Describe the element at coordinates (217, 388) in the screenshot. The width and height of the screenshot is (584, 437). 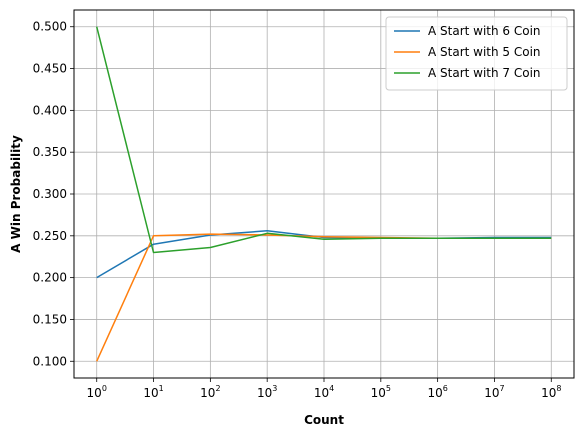
I see `x-tick-exponent: 2` at that location.